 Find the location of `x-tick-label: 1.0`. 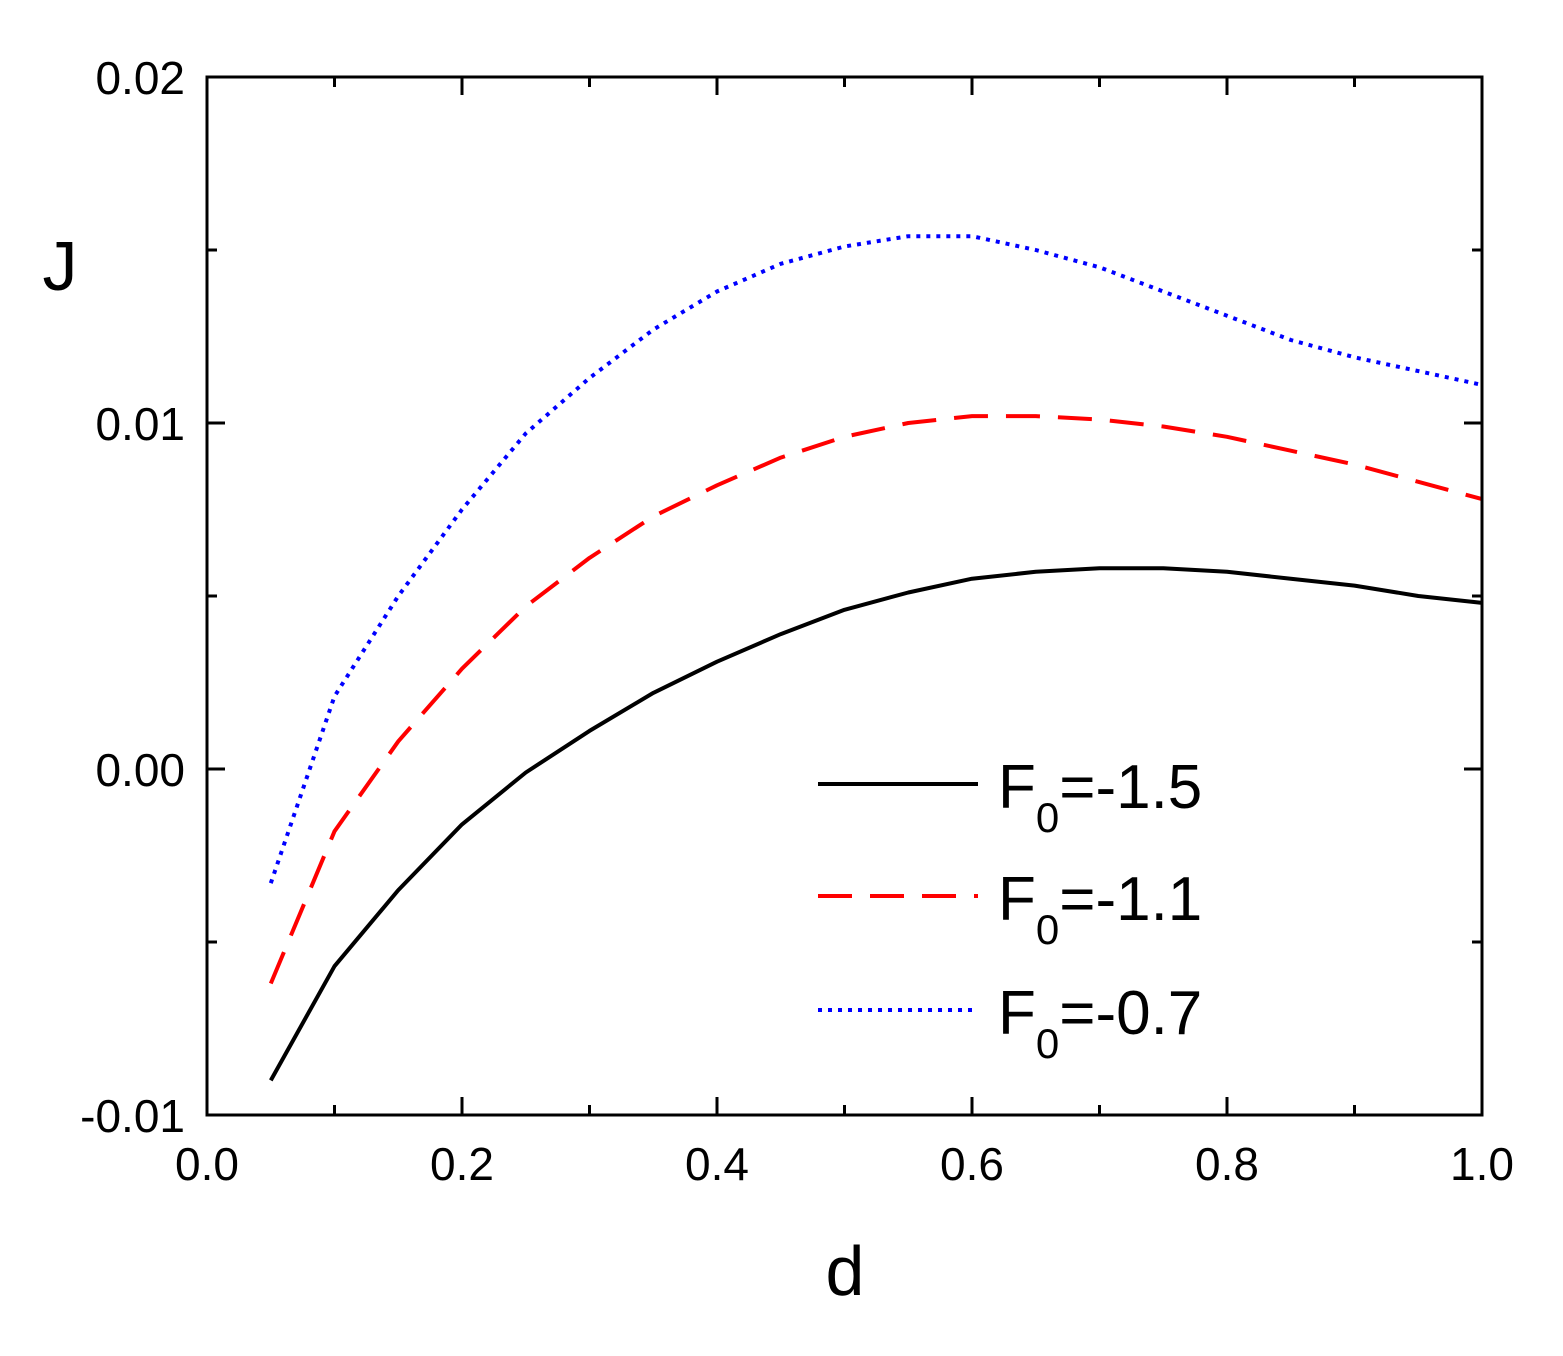

x-tick-label: 1.0 is located at coordinates (1482, 1164).